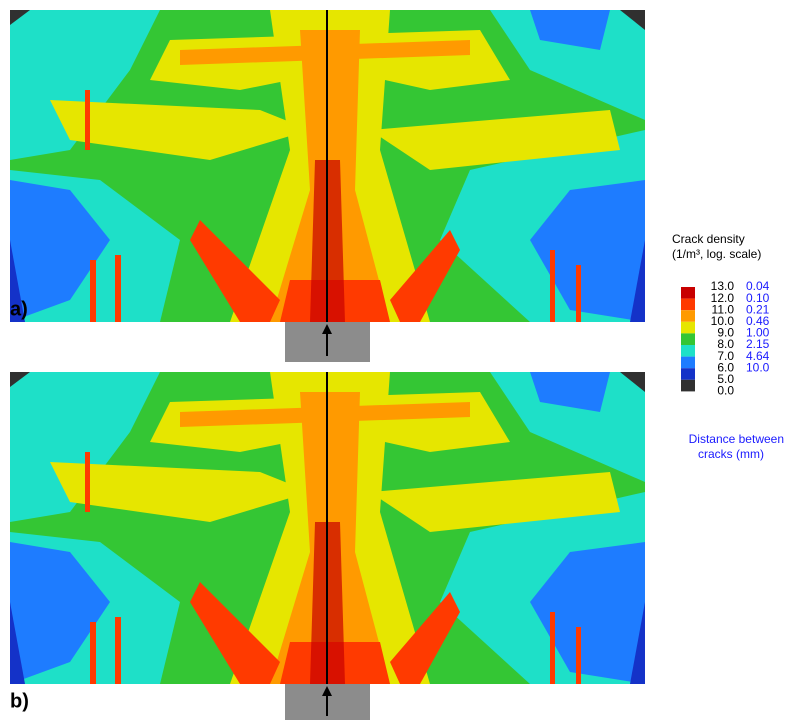  I want to click on panel-label: a), so click(19, 309).